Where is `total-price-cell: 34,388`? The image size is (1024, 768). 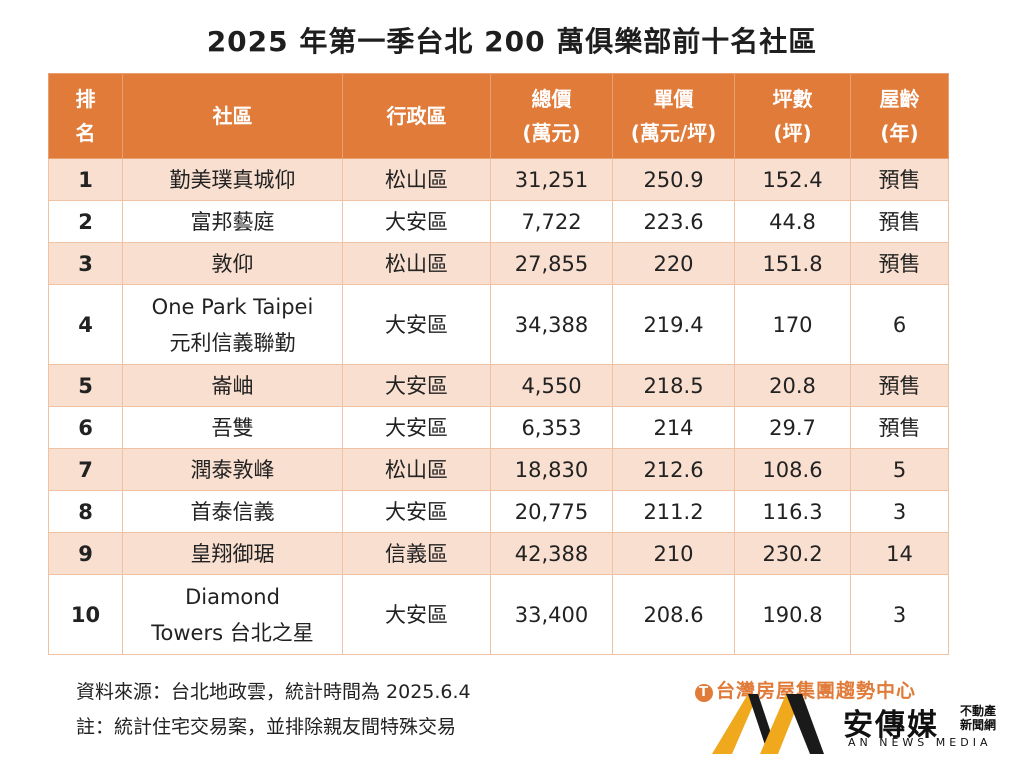 total-price-cell: 34,388 is located at coordinates (551, 324).